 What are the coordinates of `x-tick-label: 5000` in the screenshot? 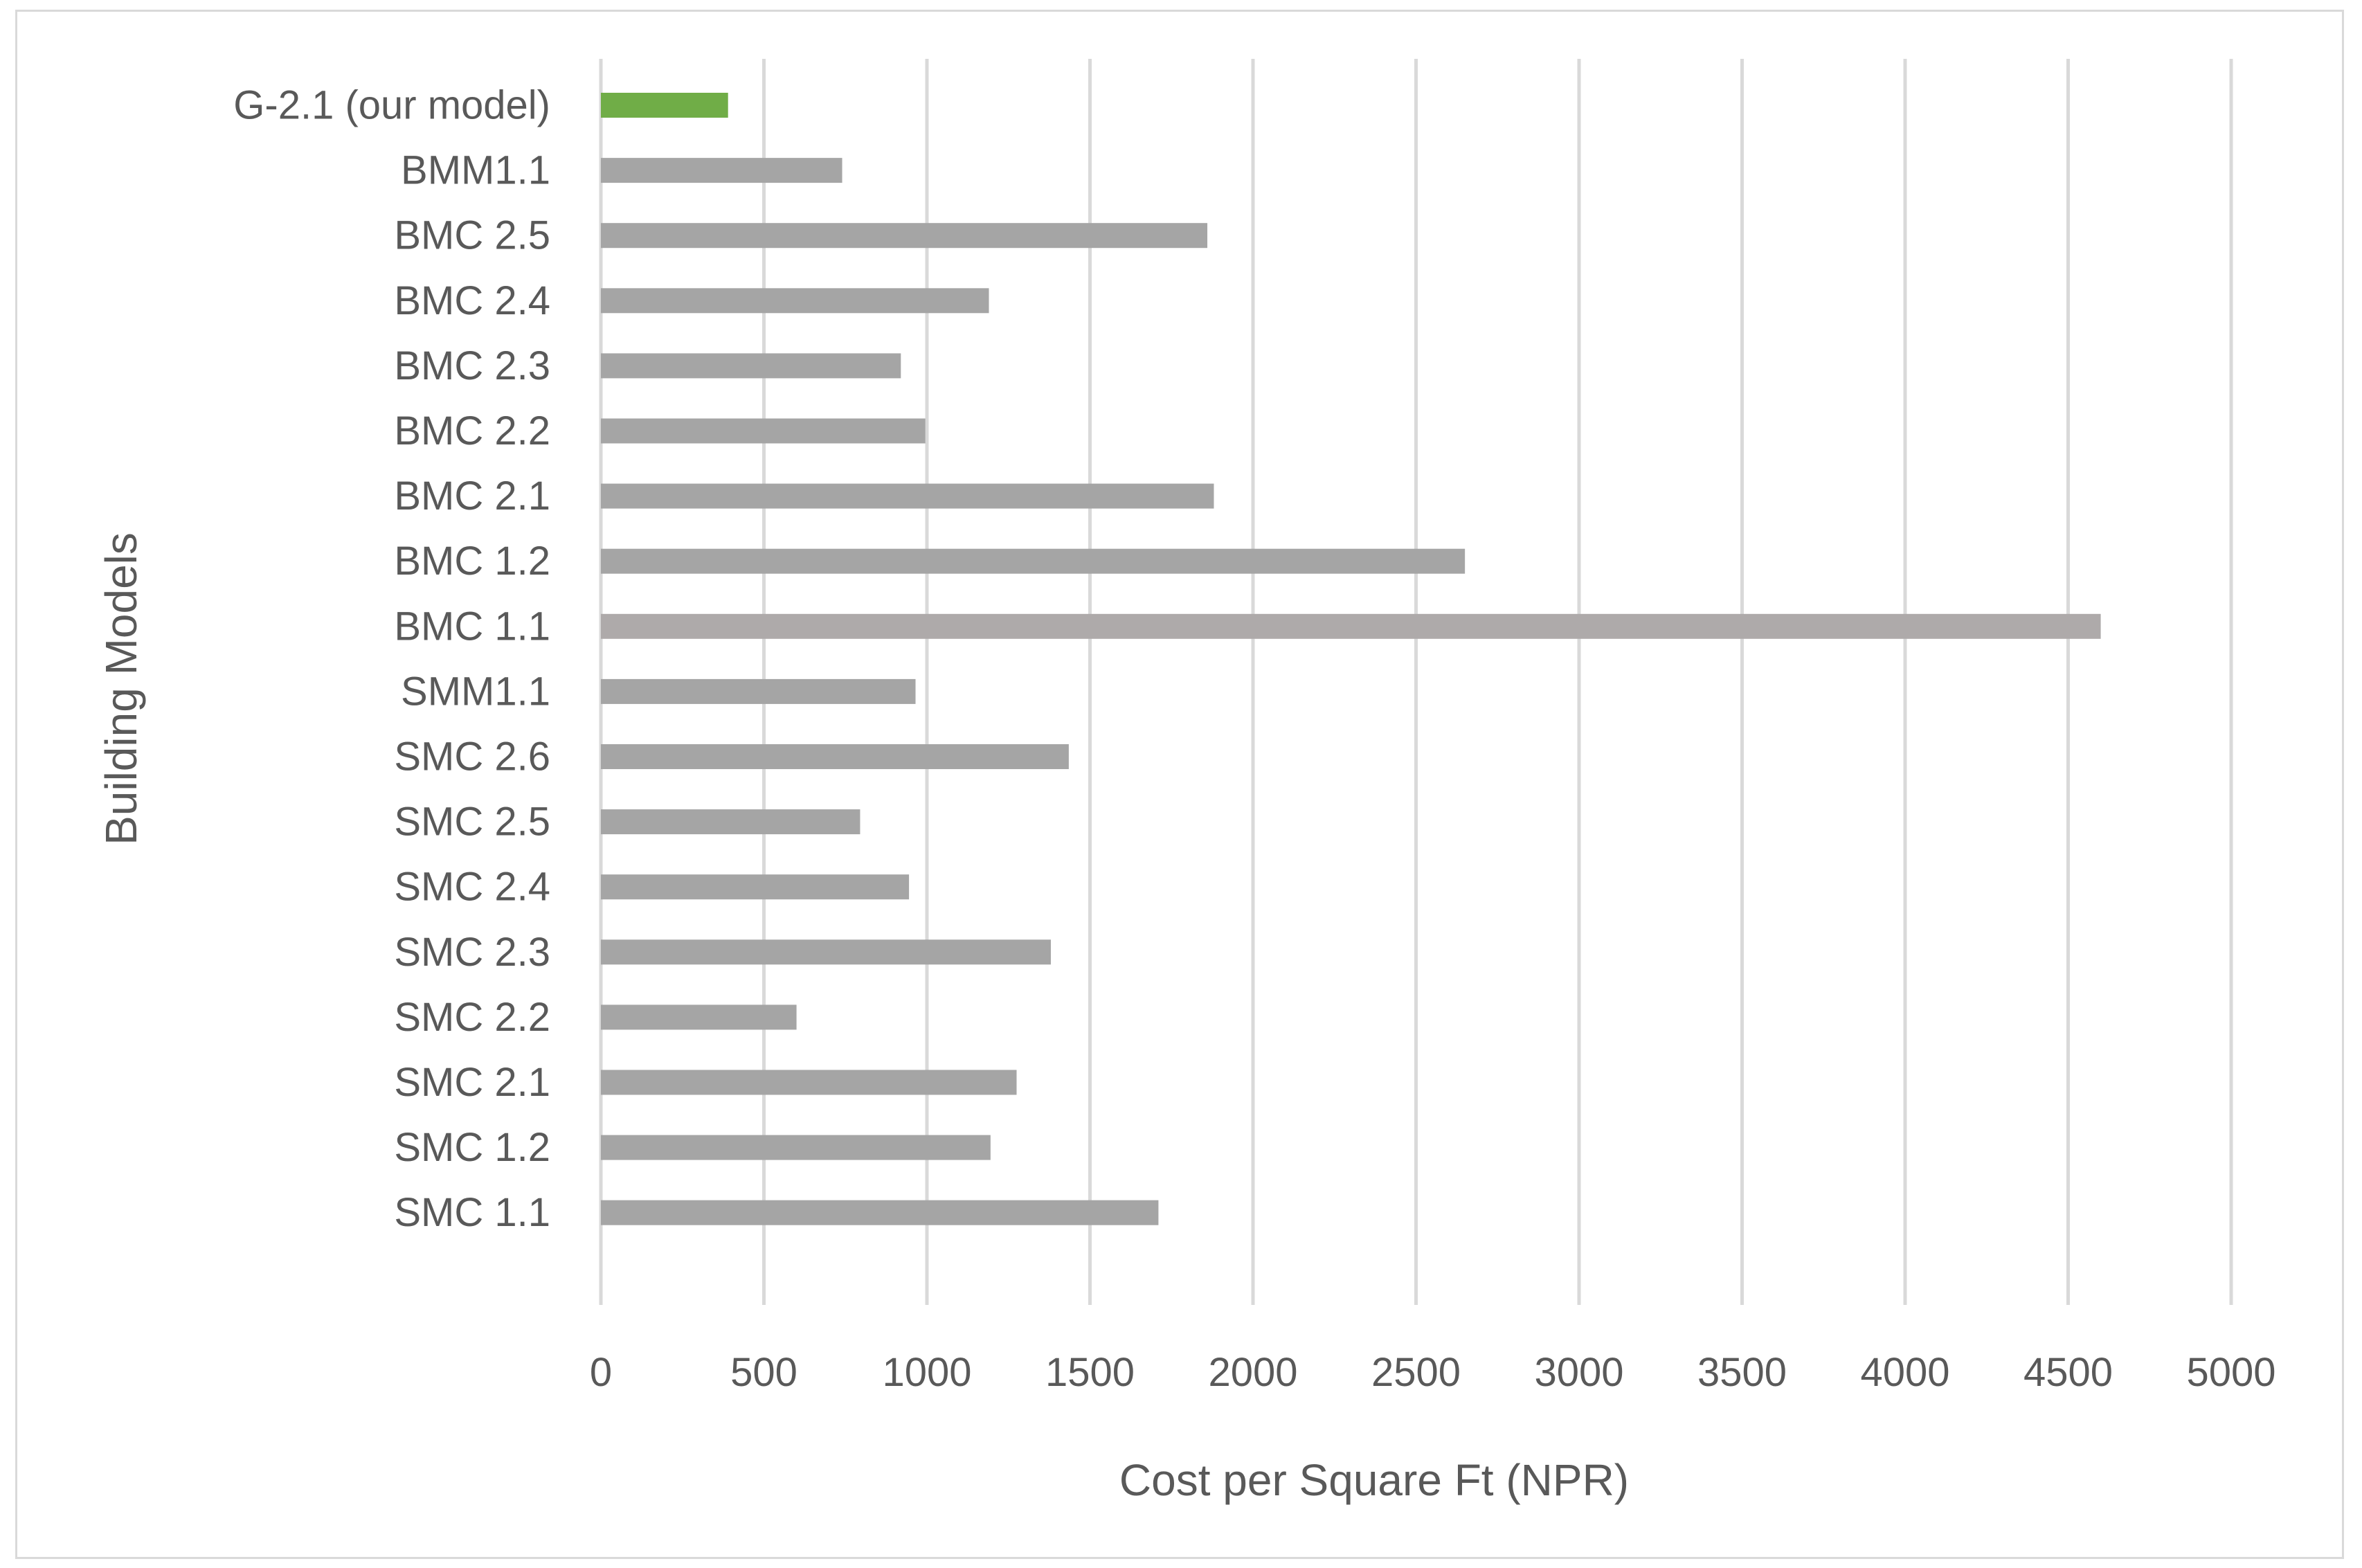 It's located at (2231, 1372).